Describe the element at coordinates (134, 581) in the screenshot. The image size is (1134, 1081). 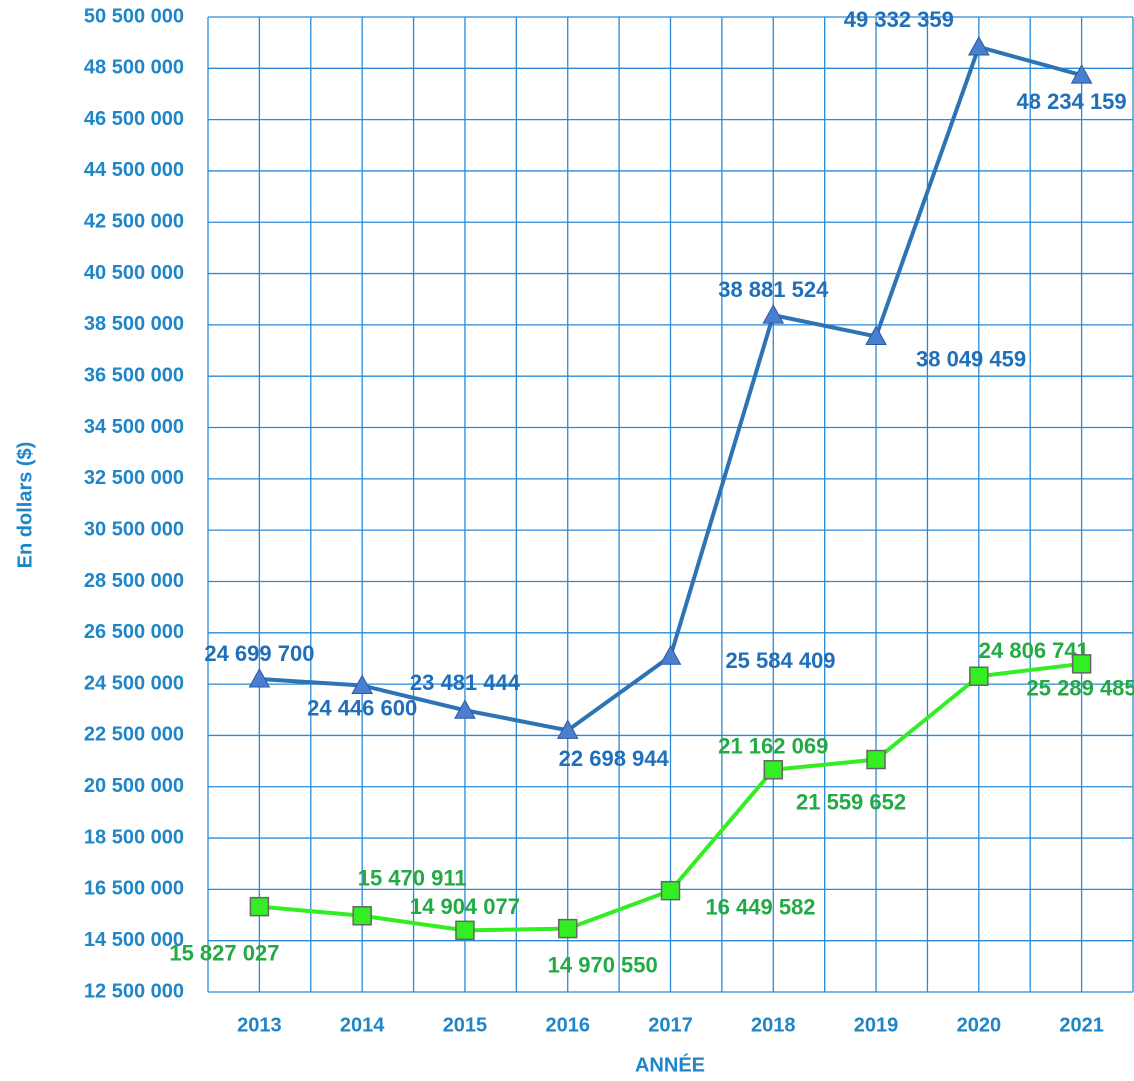
I see `y-tick-label: 28 500 000` at that location.